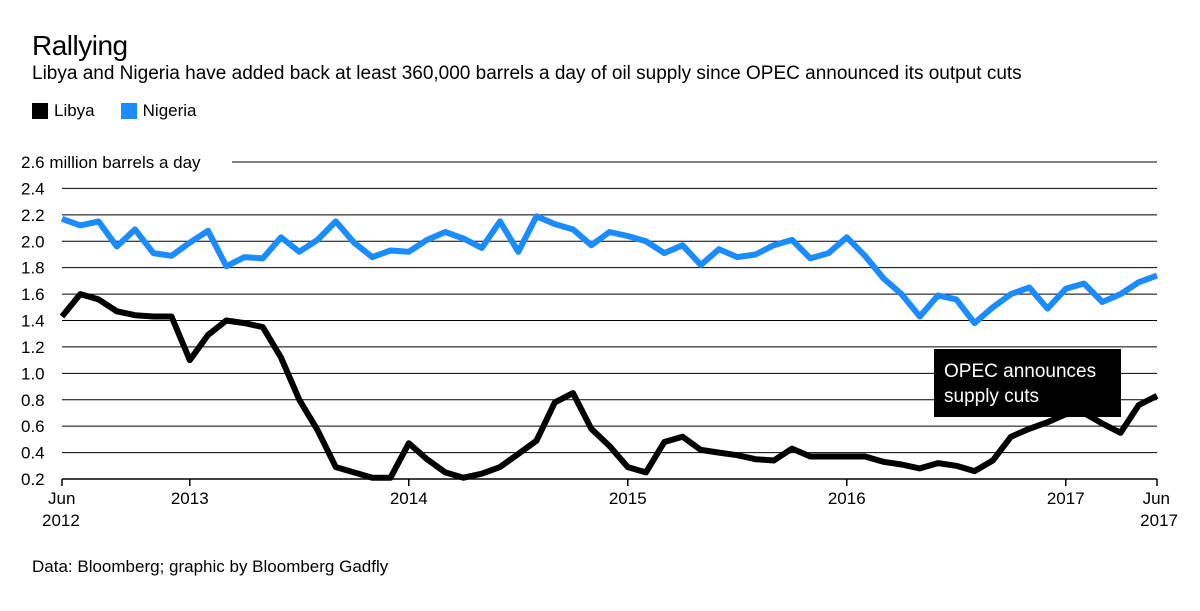  What do you see at coordinates (1038, 414) in the screenshot?
I see `annotation-pointer` at bounding box center [1038, 414].